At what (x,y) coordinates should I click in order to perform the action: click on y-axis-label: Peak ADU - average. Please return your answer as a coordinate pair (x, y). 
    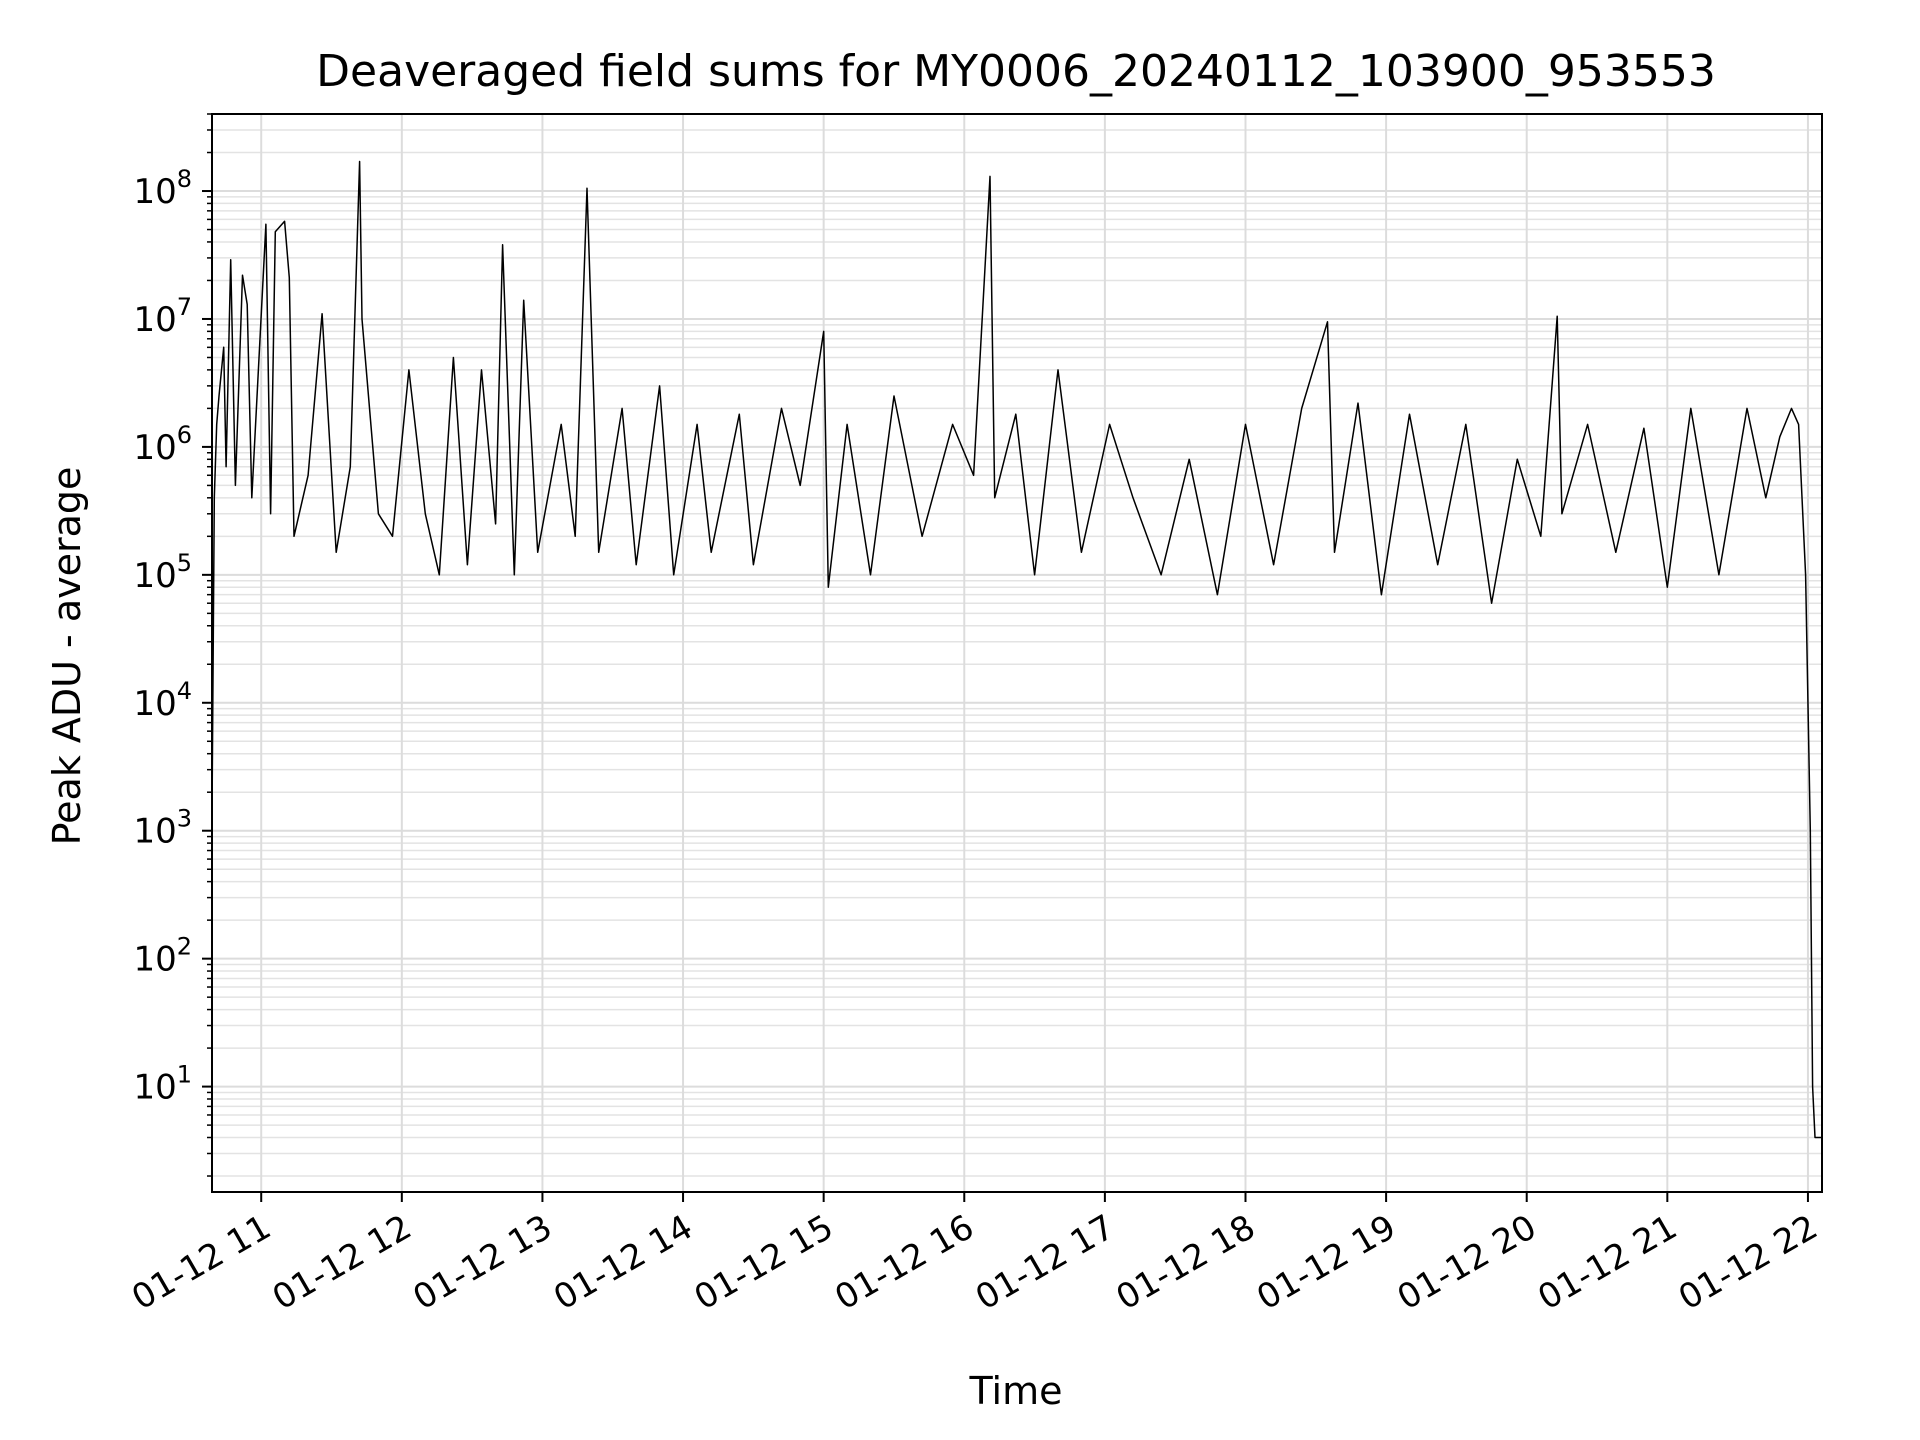
    Looking at the image, I should click on (67, 656).